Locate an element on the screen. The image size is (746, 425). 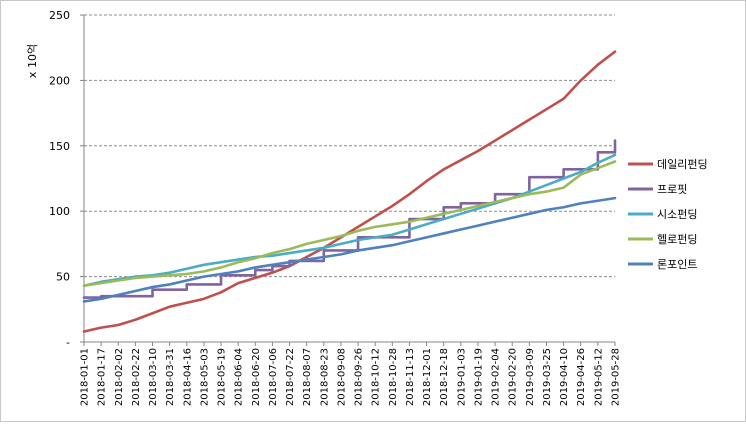
x-tick-label: 2018-04-16 is located at coordinates (187, 377).